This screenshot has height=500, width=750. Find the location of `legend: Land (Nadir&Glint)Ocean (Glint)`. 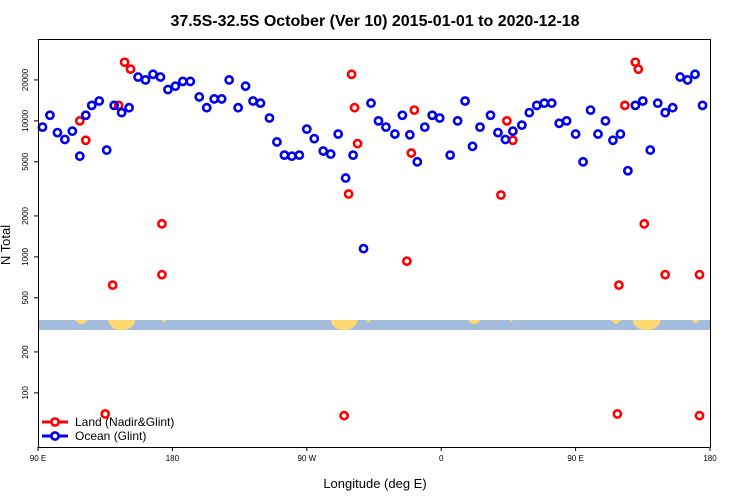

legend: Land (Nadir&Glint)Ocean (Glint) is located at coordinates (108, 429).